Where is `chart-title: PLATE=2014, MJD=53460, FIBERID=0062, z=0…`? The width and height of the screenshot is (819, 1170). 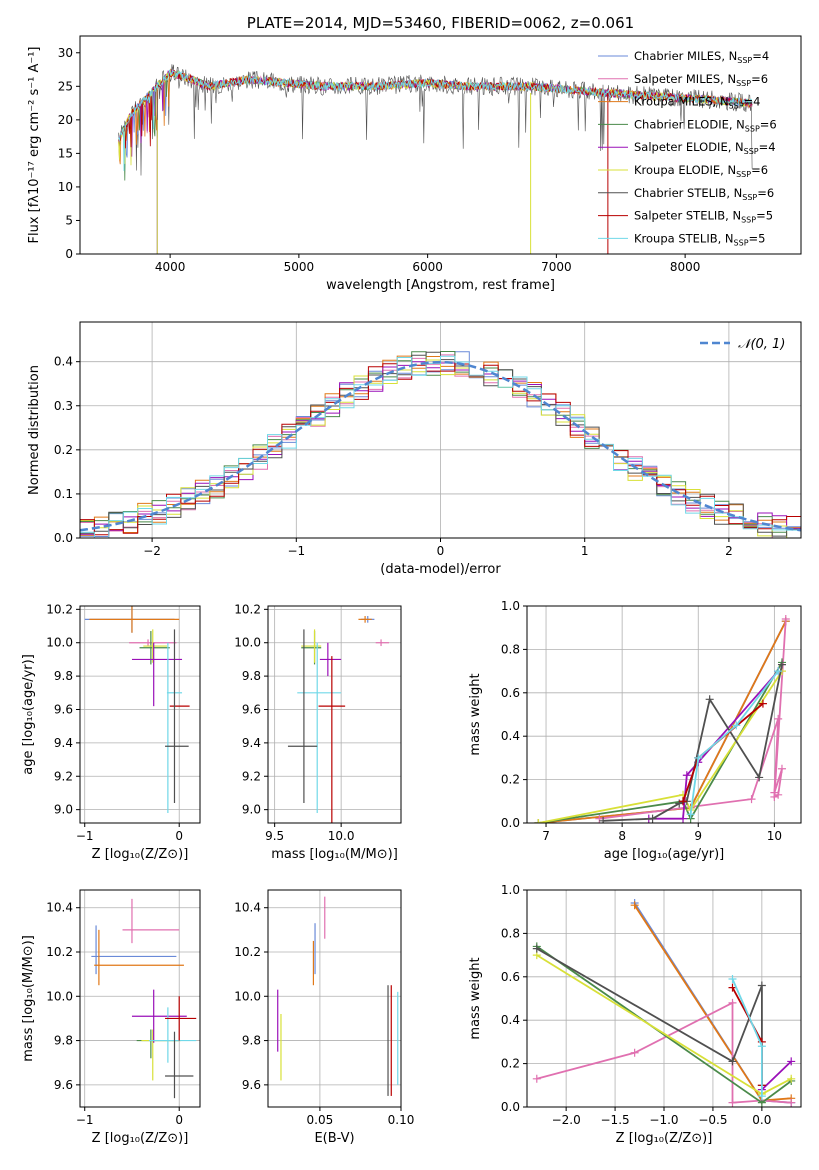
chart-title: PLATE=2014, MJD=53460, FIBERID=0062, z=0… is located at coordinates (440, 23).